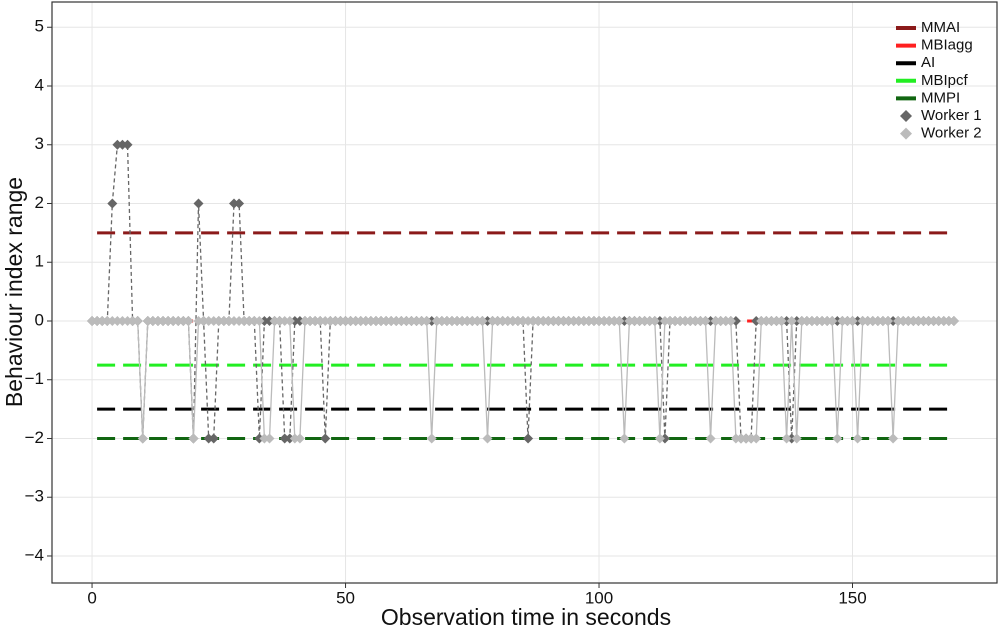 Image resolution: width=1000 pixels, height=629 pixels. What do you see at coordinates (945, 80) in the screenshot?
I see `legend-label: MBIpcf` at bounding box center [945, 80].